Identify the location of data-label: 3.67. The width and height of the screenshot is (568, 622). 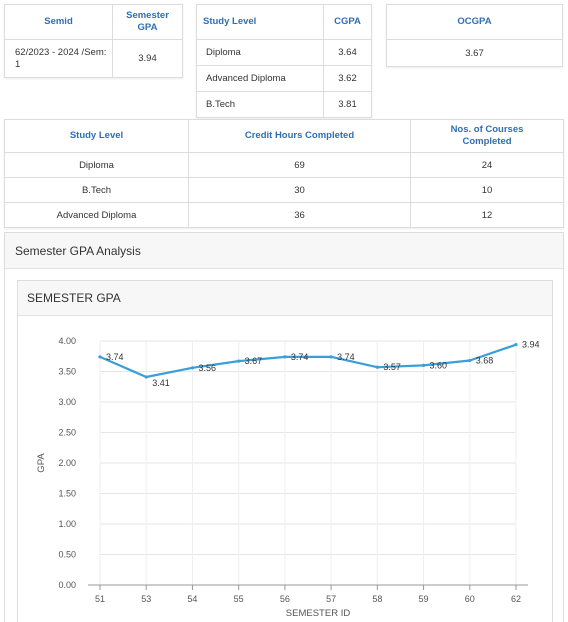
(254, 361).